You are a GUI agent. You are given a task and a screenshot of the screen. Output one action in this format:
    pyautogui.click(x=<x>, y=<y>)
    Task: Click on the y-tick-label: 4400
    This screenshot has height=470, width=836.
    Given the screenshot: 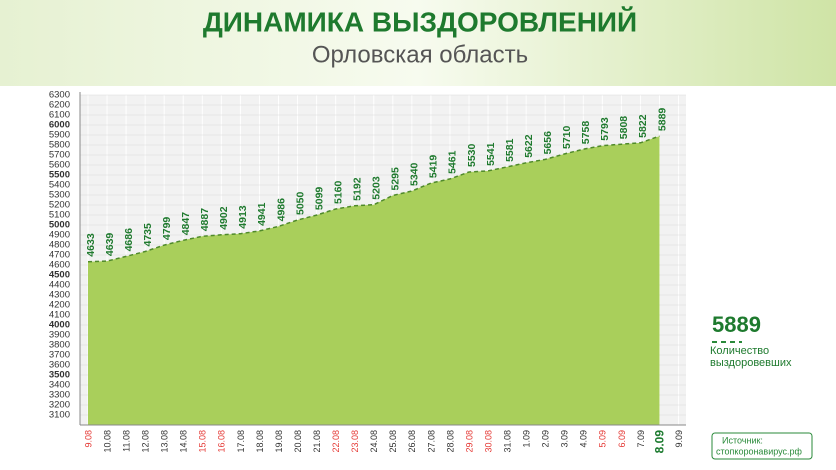 What is the action you would take?
    pyautogui.click(x=59, y=285)
    